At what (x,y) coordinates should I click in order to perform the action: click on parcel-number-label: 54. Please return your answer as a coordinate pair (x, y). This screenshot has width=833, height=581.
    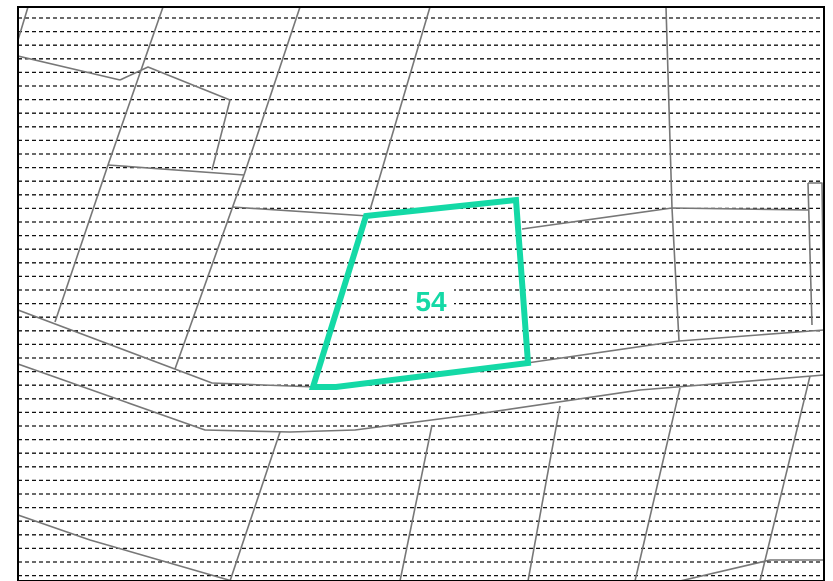
    Looking at the image, I should click on (431, 301).